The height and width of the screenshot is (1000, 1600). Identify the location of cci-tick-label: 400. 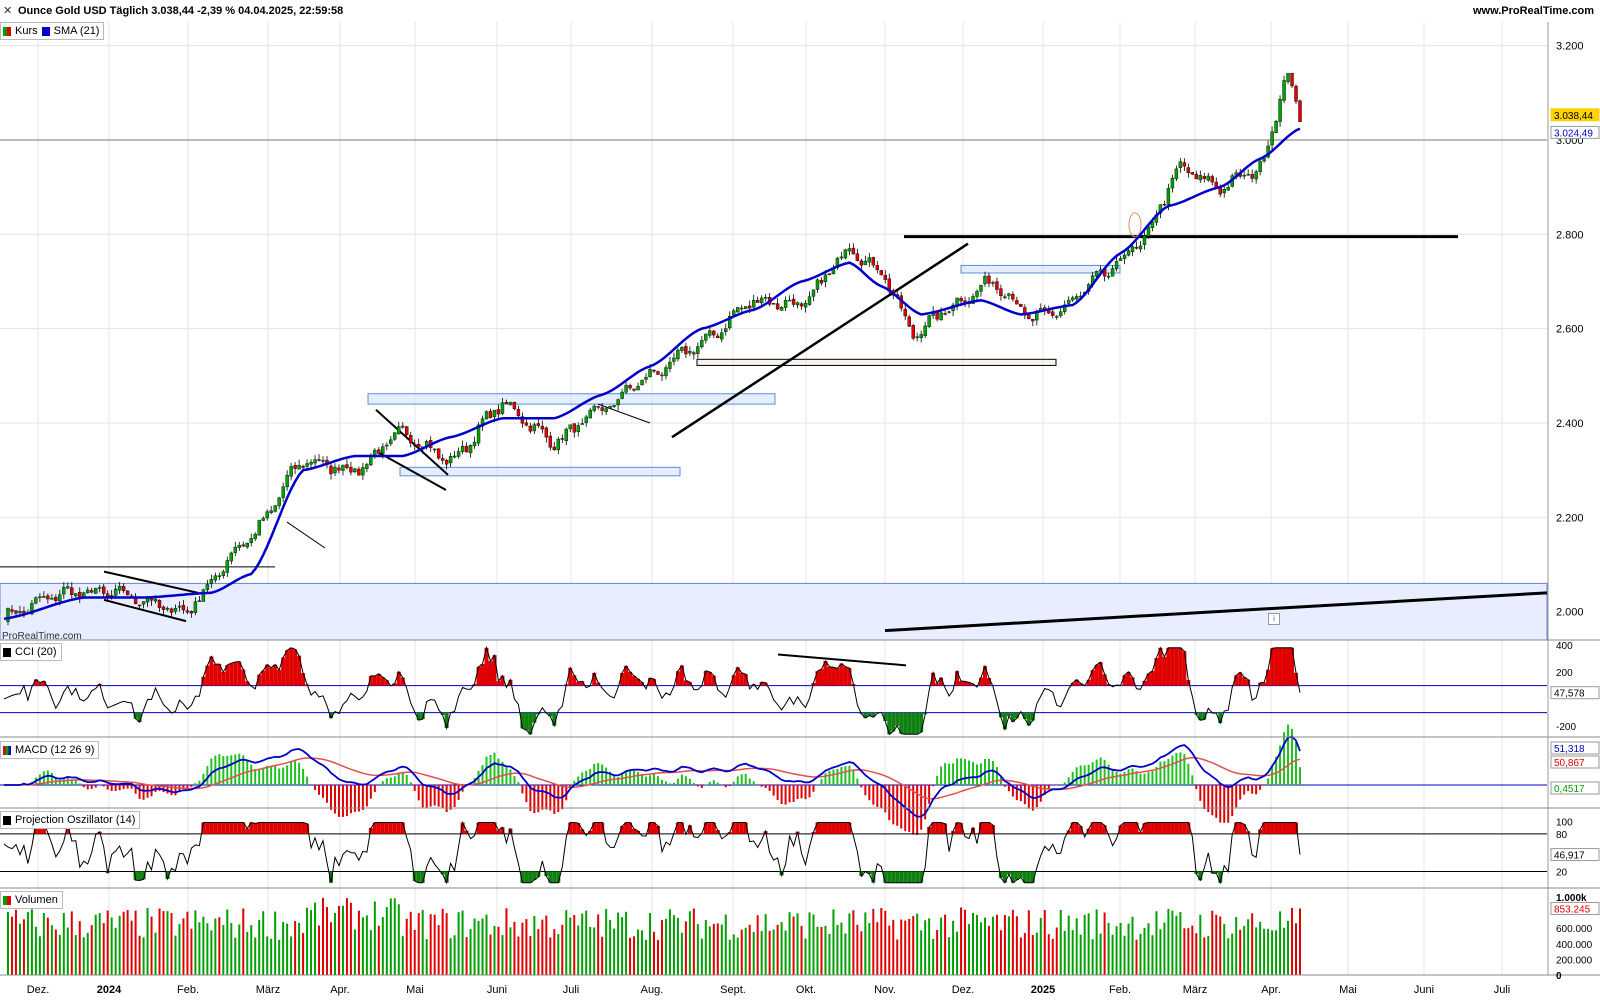
(1564, 646).